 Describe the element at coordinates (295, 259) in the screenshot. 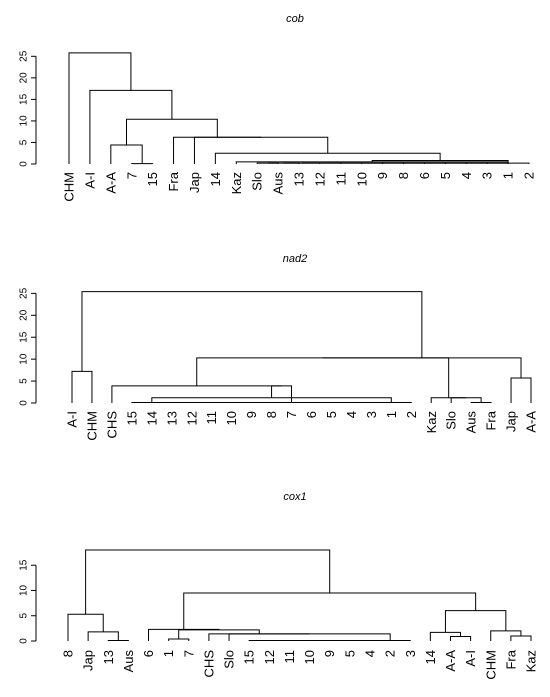

I see `chart-title: nad2` at that location.